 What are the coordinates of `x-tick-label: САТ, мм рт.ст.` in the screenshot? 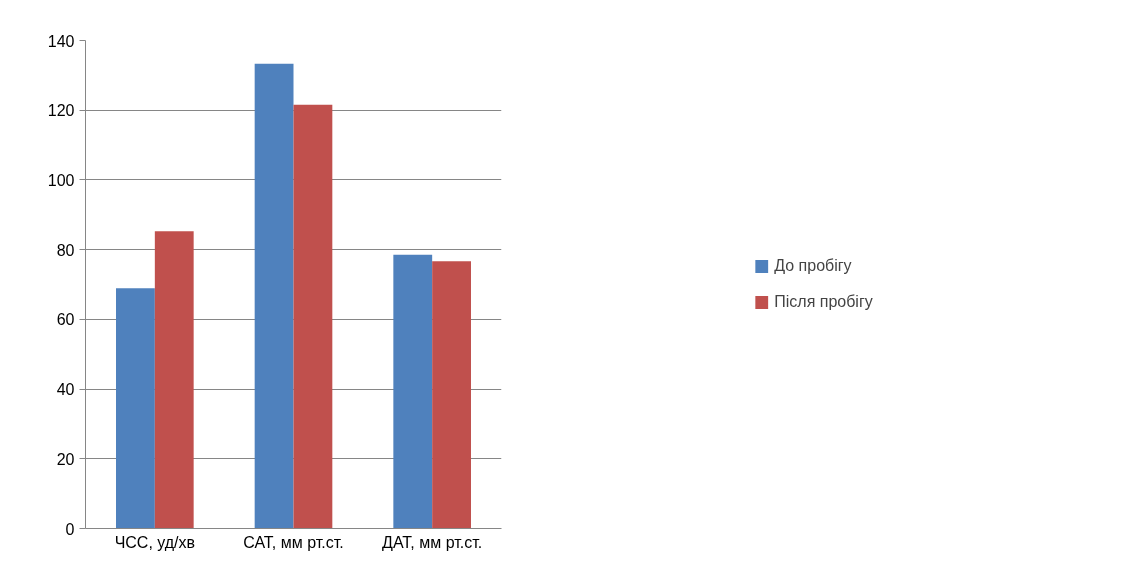 It's located at (293, 542).